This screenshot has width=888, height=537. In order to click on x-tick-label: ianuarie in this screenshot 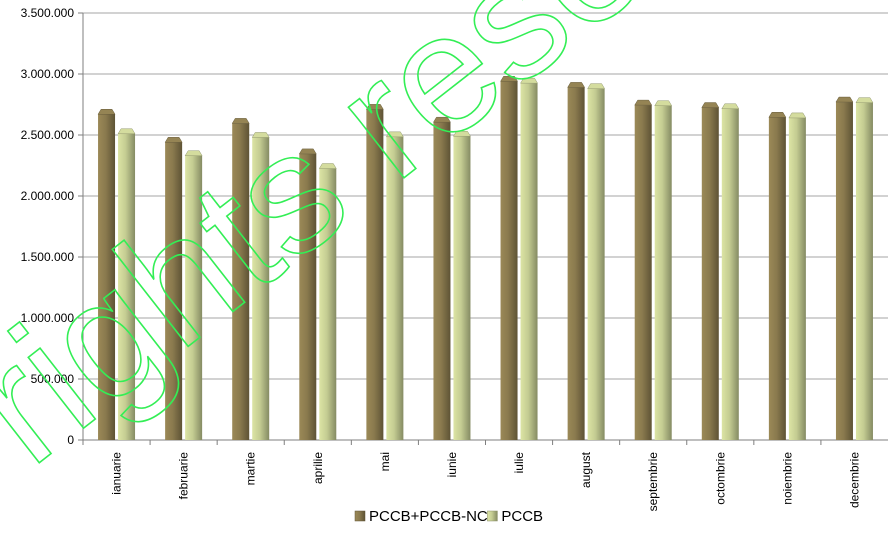, I will do `click(117, 473)`.